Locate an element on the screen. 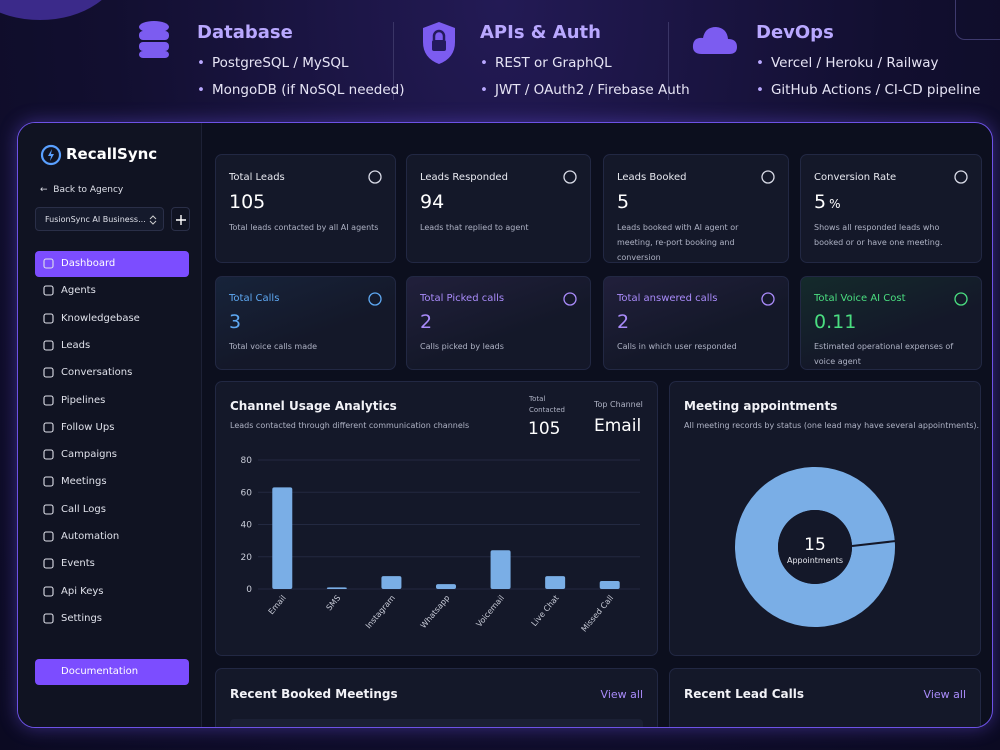 The height and width of the screenshot is (750, 1000). docs-button: Documentation is located at coordinates (112, 672).